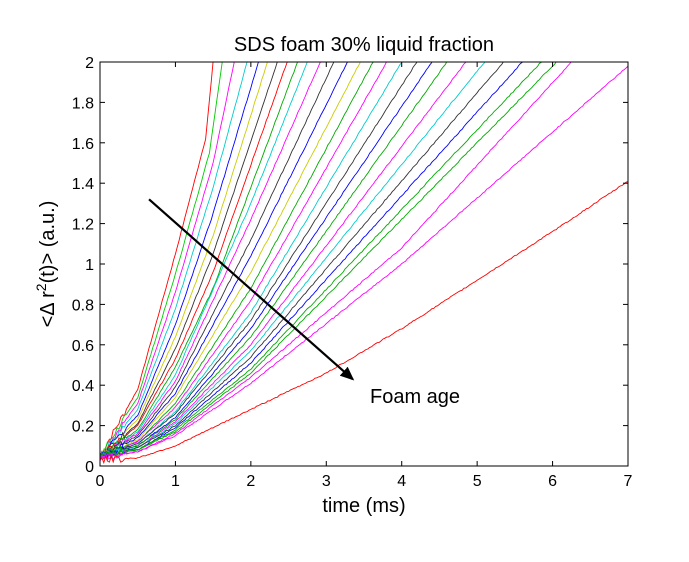 This screenshot has height=562, width=689. I want to click on y-tick-label: 0.2, so click(83, 427).